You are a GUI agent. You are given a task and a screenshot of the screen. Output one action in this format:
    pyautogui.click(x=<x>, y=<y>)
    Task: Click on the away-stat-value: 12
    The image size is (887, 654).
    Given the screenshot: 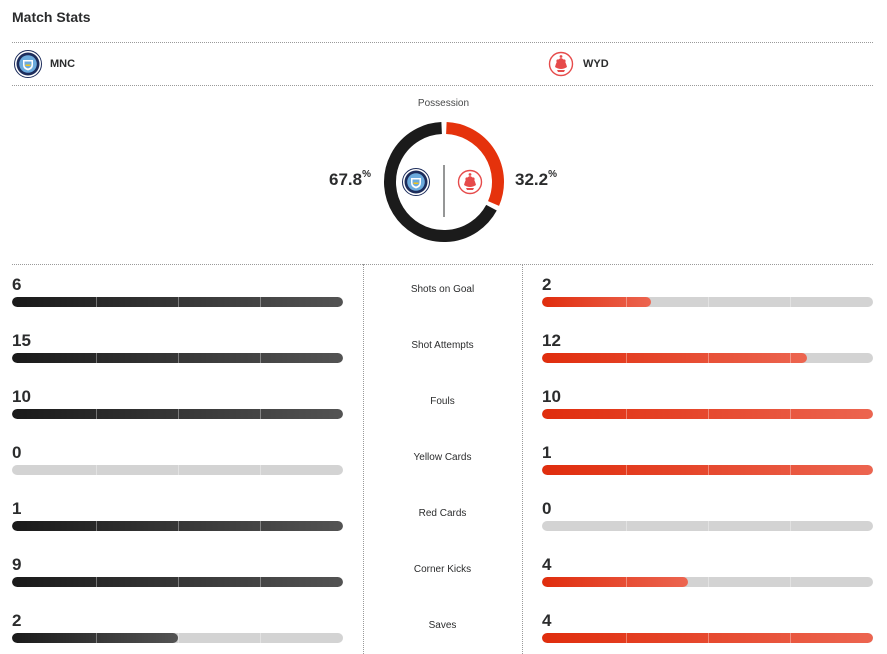 What is the action you would take?
    pyautogui.click(x=551, y=340)
    